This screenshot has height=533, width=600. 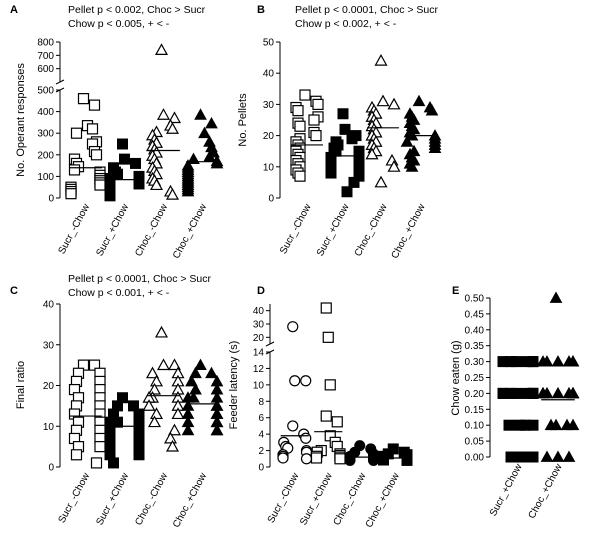 What do you see at coordinates (119, 293) in the screenshot?
I see `stat-line: Chow p < 0.001, + < -` at bounding box center [119, 293].